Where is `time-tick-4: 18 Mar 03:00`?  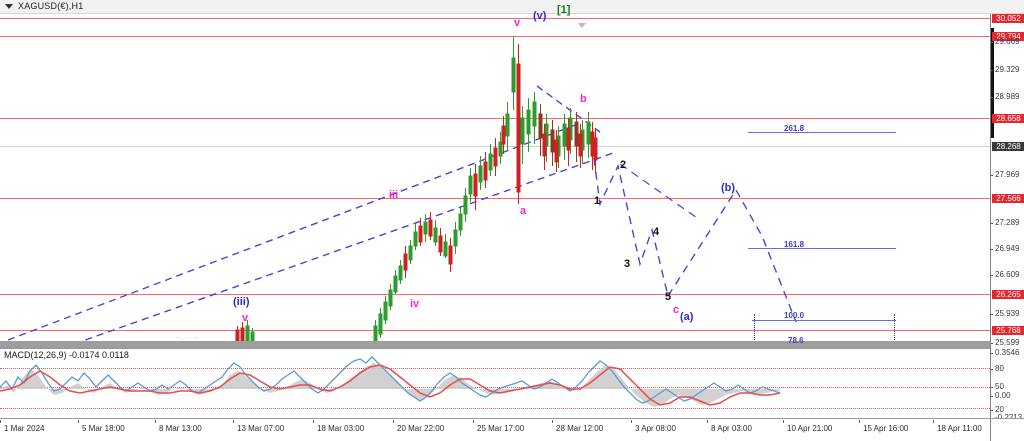
time-tick-4: 18 Mar 03:00 is located at coordinates (338, 426).